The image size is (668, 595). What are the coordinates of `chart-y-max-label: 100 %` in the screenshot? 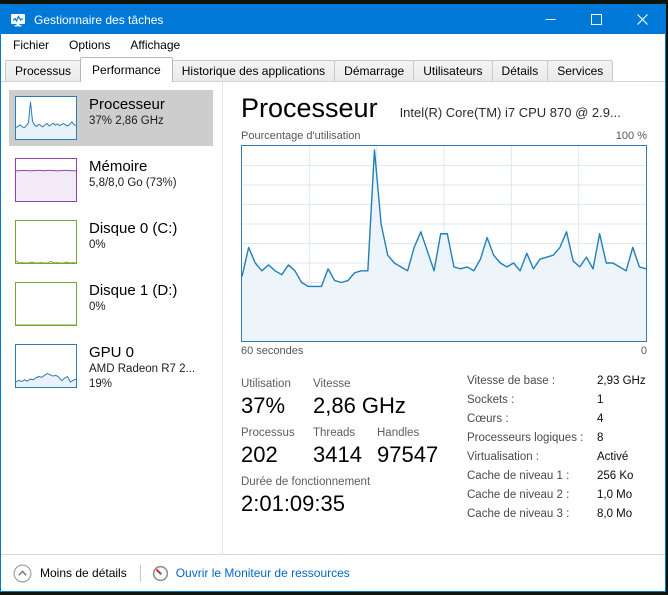 It's located at (631, 136).